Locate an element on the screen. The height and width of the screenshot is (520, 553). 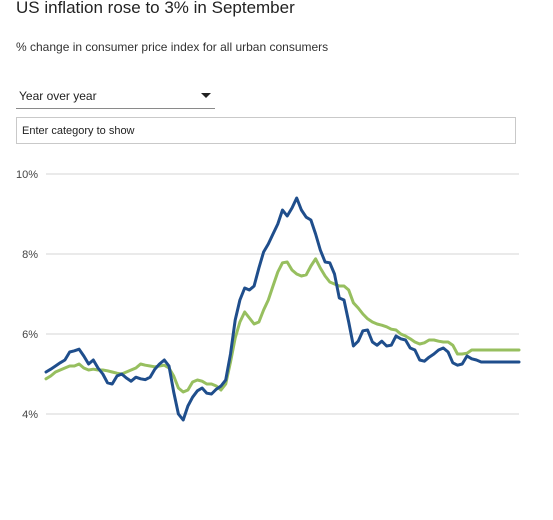
chevron-down-icon is located at coordinates (206, 95).